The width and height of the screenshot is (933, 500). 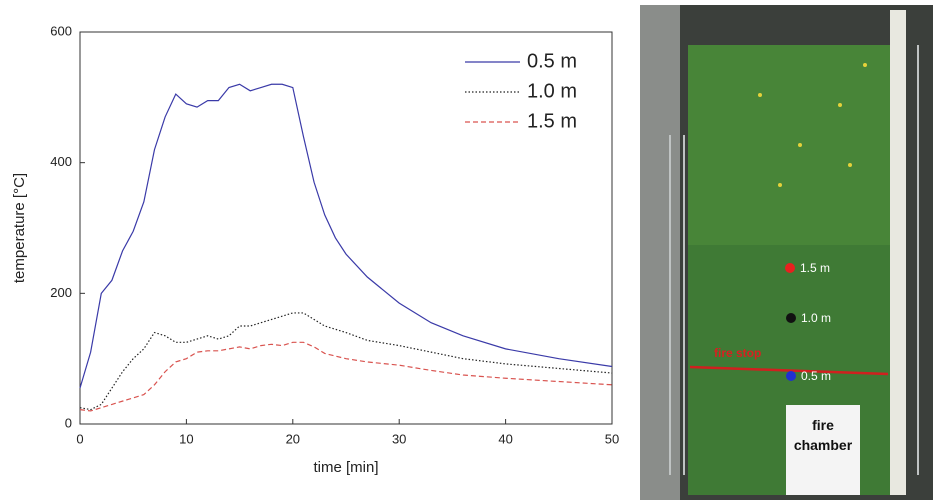 What do you see at coordinates (61, 161) in the screenshot?
I see `y-tick-label: 400` at bounding box center [61, 161].